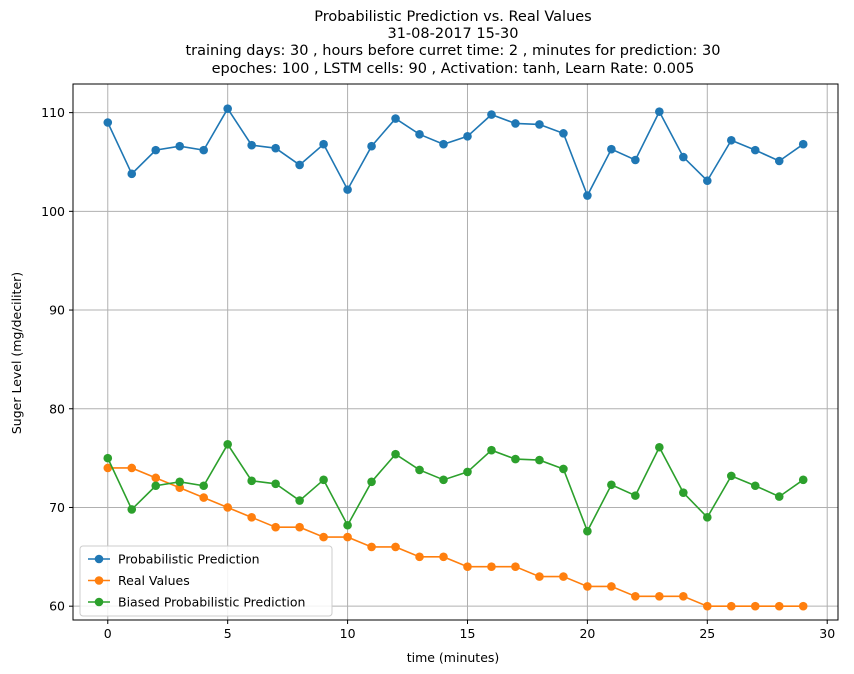  I want to click on y-tick-label: 70, so click(57, 507).